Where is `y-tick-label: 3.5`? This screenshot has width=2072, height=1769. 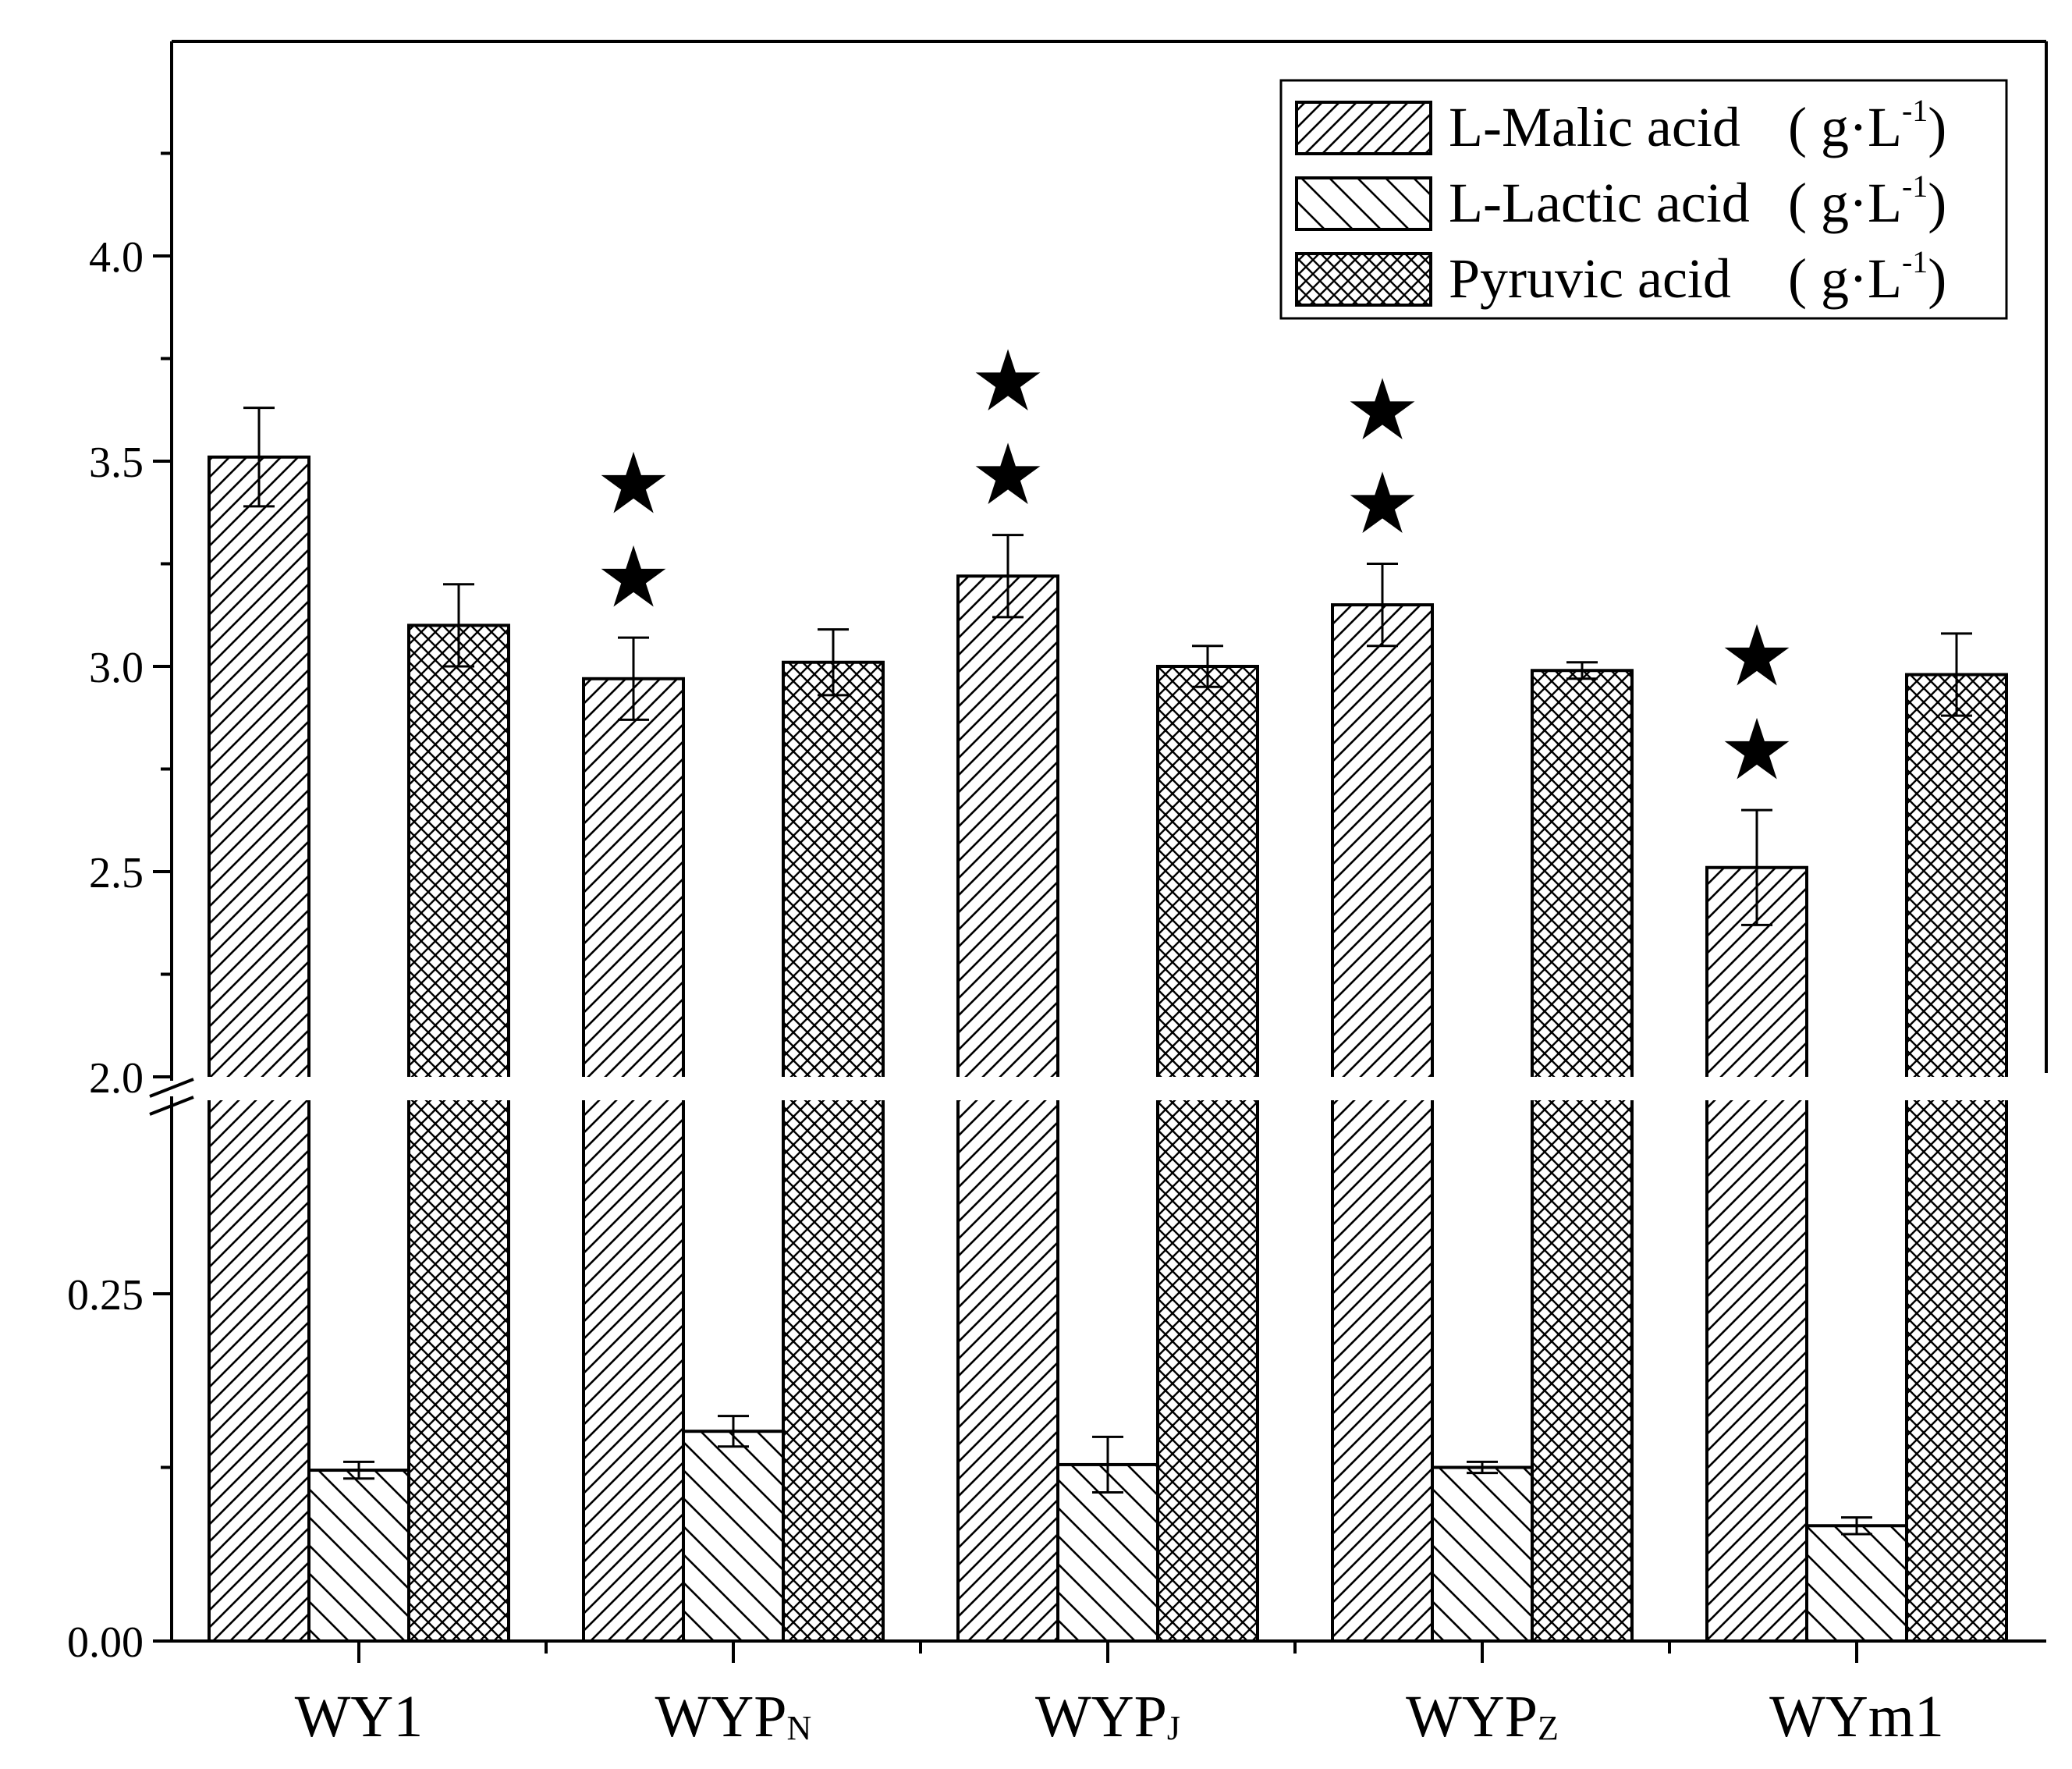
y-tick-label: 3.5 is located at coordinates (116, 463).